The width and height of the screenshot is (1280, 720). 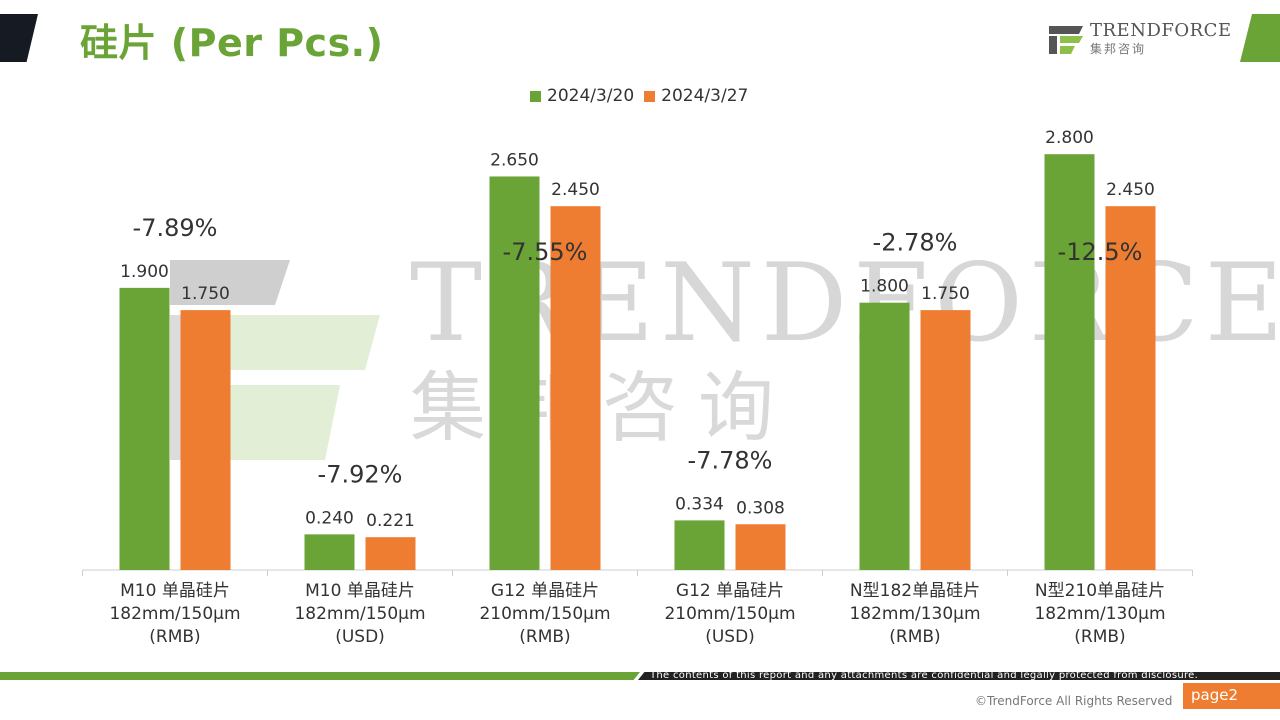 I want to click on change-annotation: -12.5%, so click(x=1100, y=252).